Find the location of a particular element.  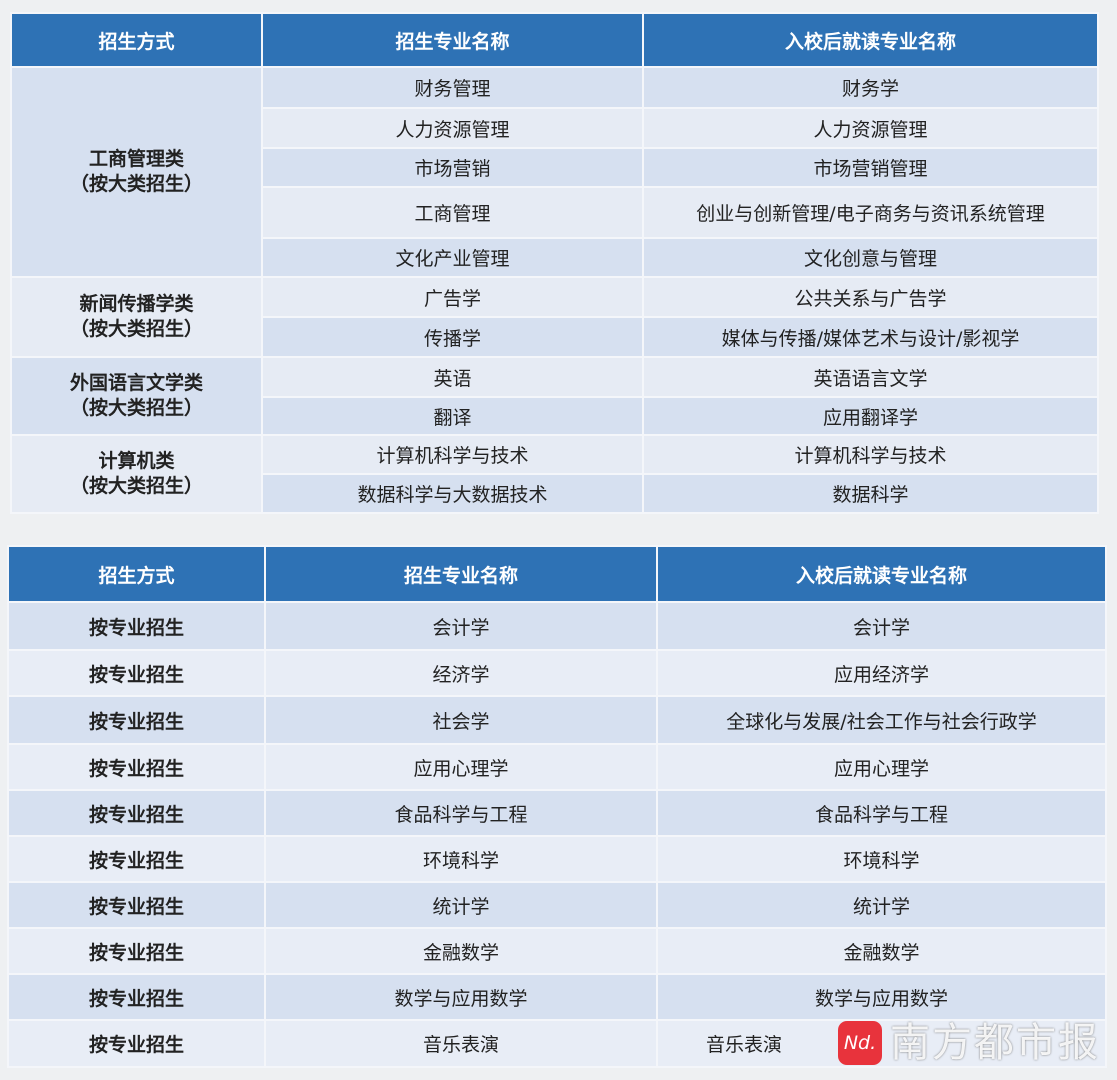

table-row: 外国语言文学类 （按大类招生） 英语 英语语言文学 is located at coordinates (554, 396).